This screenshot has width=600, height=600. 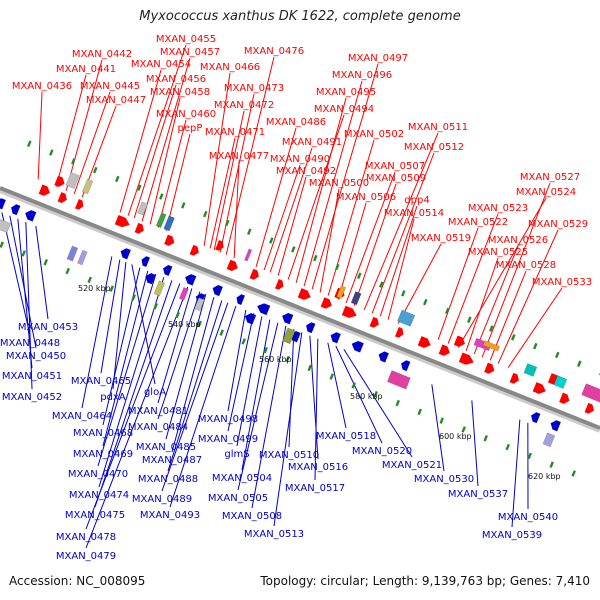 I want to click on accession-label: Accession: NC_008095, so click(x=77, y=581).